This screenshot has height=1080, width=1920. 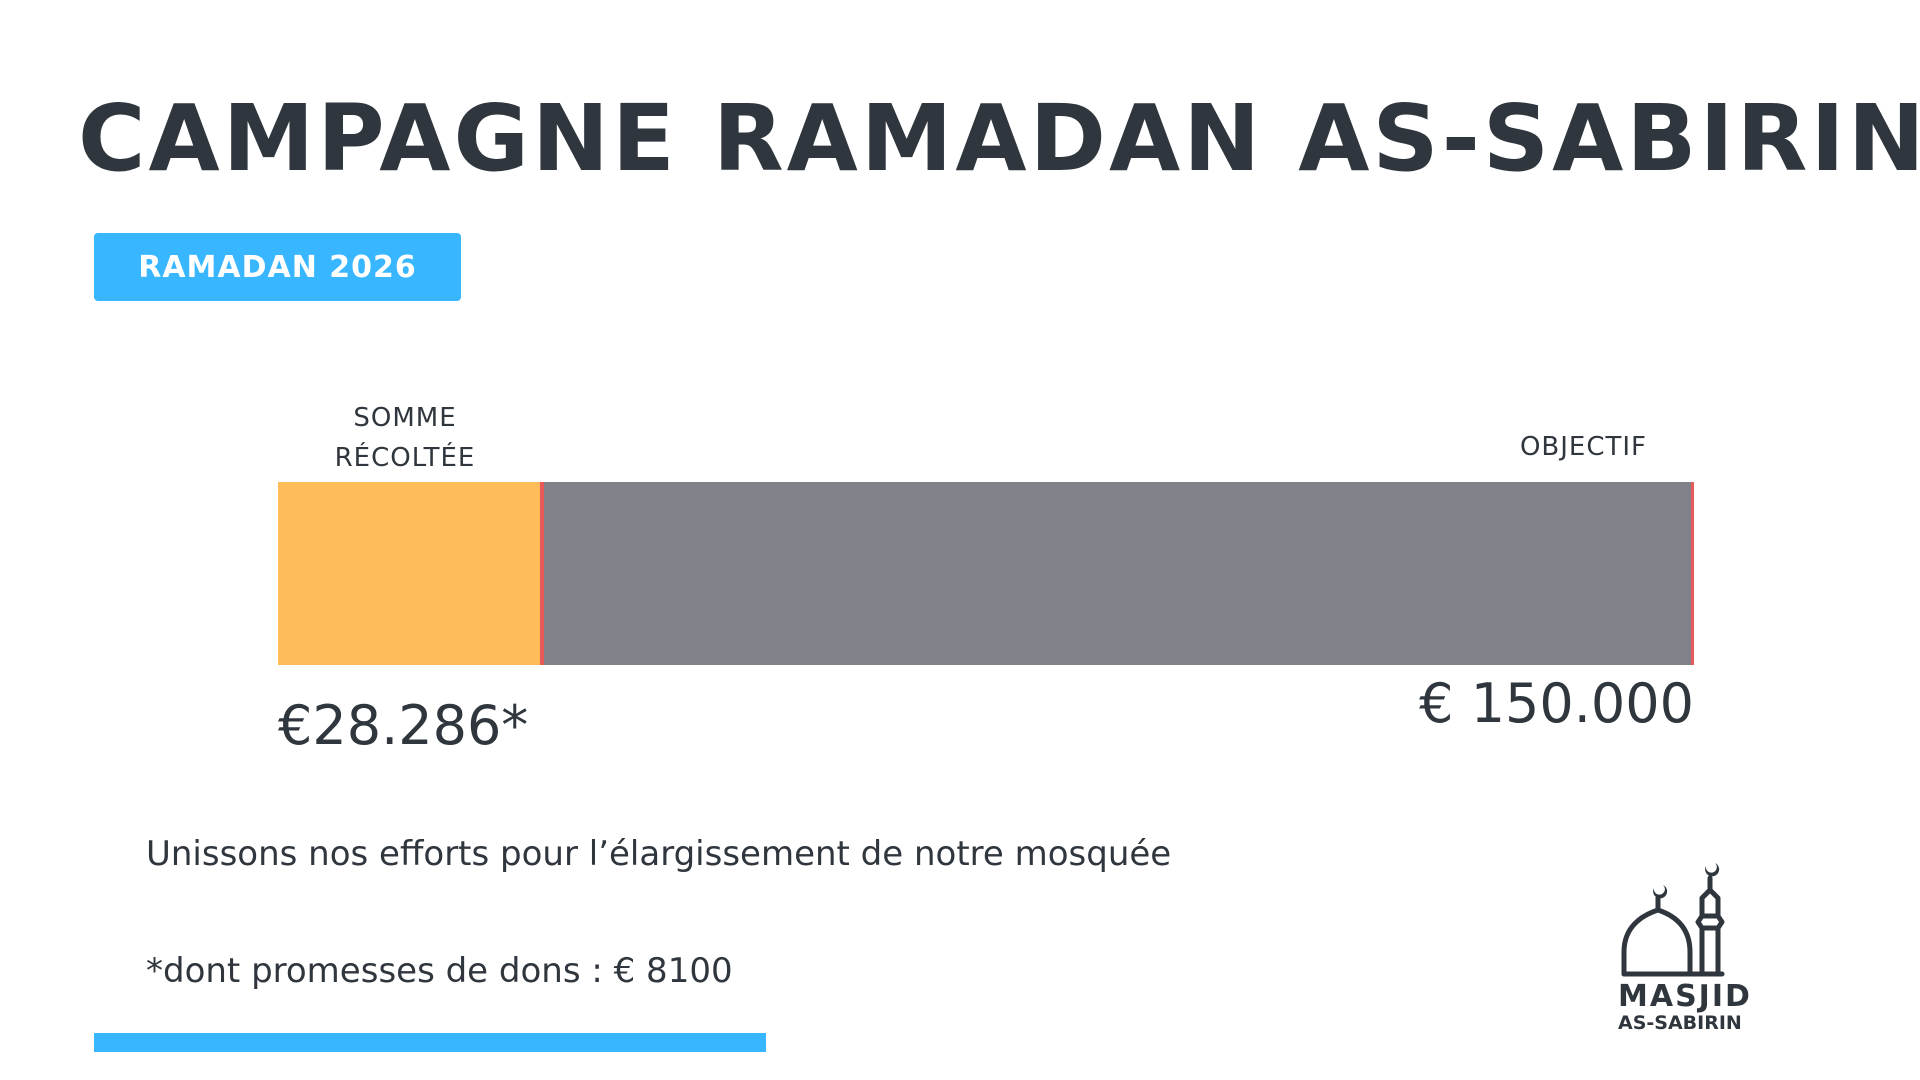 What do you see at coordinates (430, 1042) in the screenshot?
I see `accent-divider` at bounding box center [430, 1042].